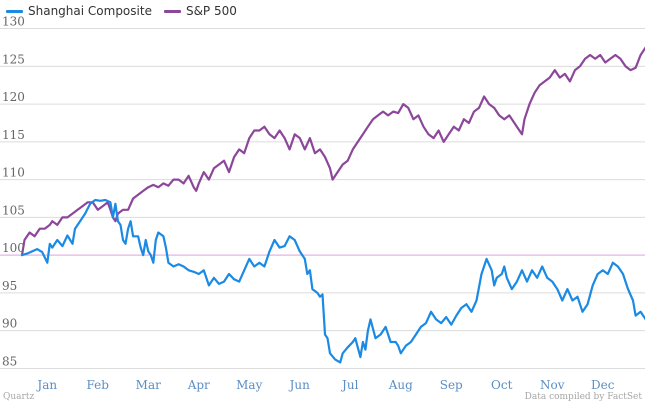  What do you see at coordinates (19, 397) in the screenshot?
I see `source-credit: Quartz` at bounding box center [19, 397].